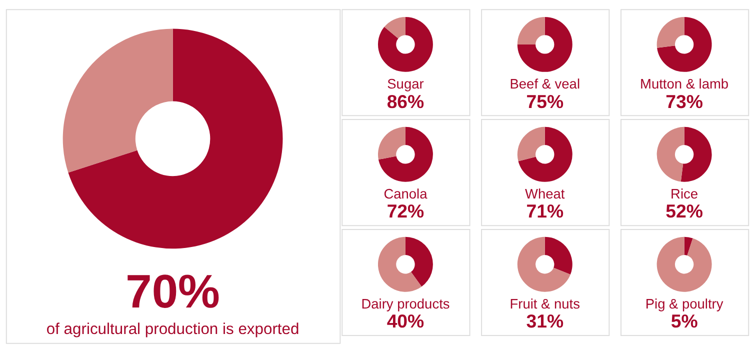  I want to click on text: Wheat, so click(545, 194).